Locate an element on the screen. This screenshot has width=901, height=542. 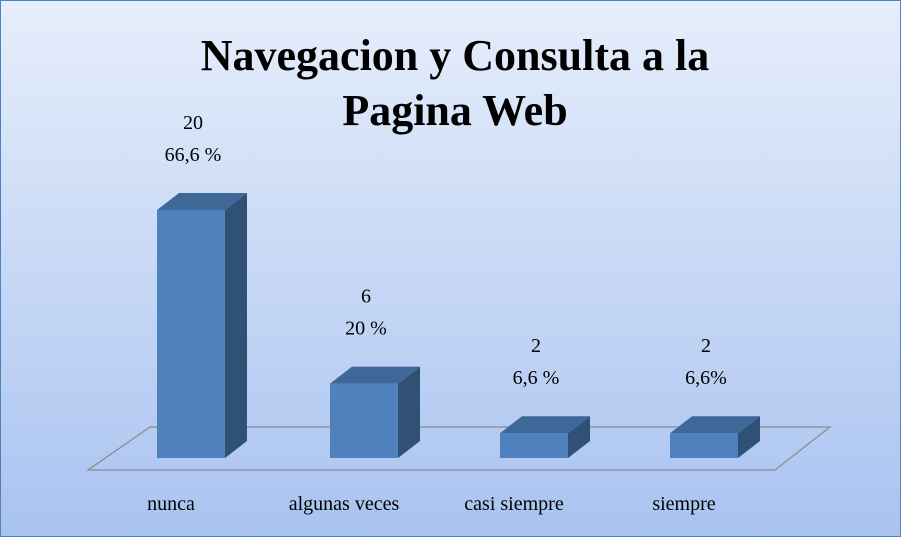
percent-label: 66,6 % is located at coordinates (193, 155).